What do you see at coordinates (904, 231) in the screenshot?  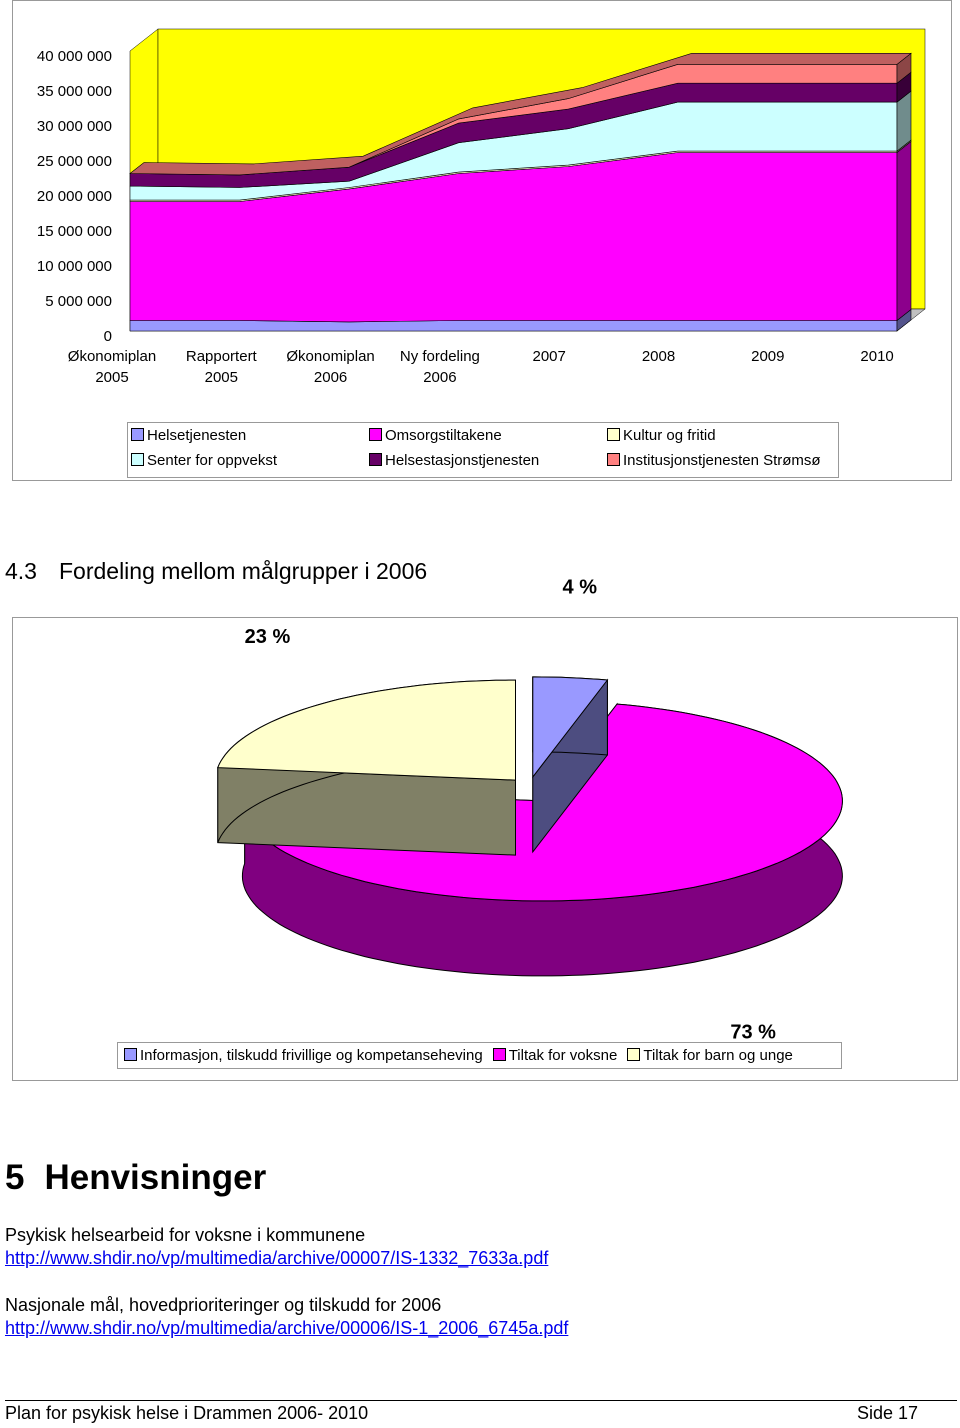 I see `area-side` at bounding box center [904, 231].